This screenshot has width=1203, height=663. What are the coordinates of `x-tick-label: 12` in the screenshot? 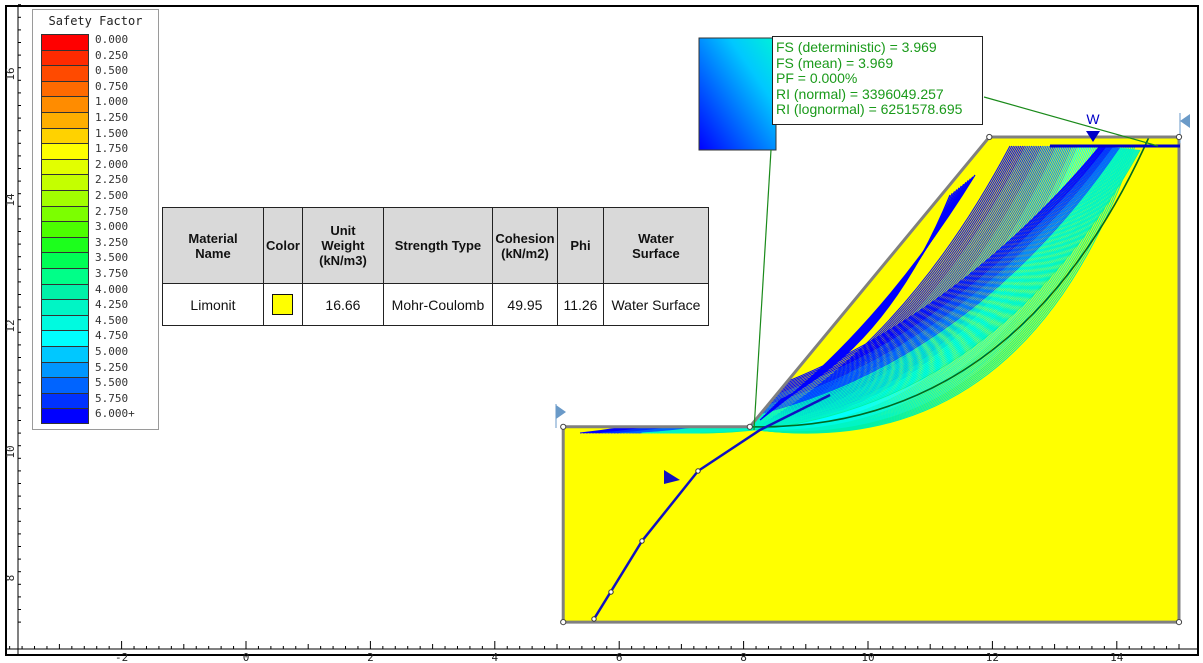 It's located at (992, 657).